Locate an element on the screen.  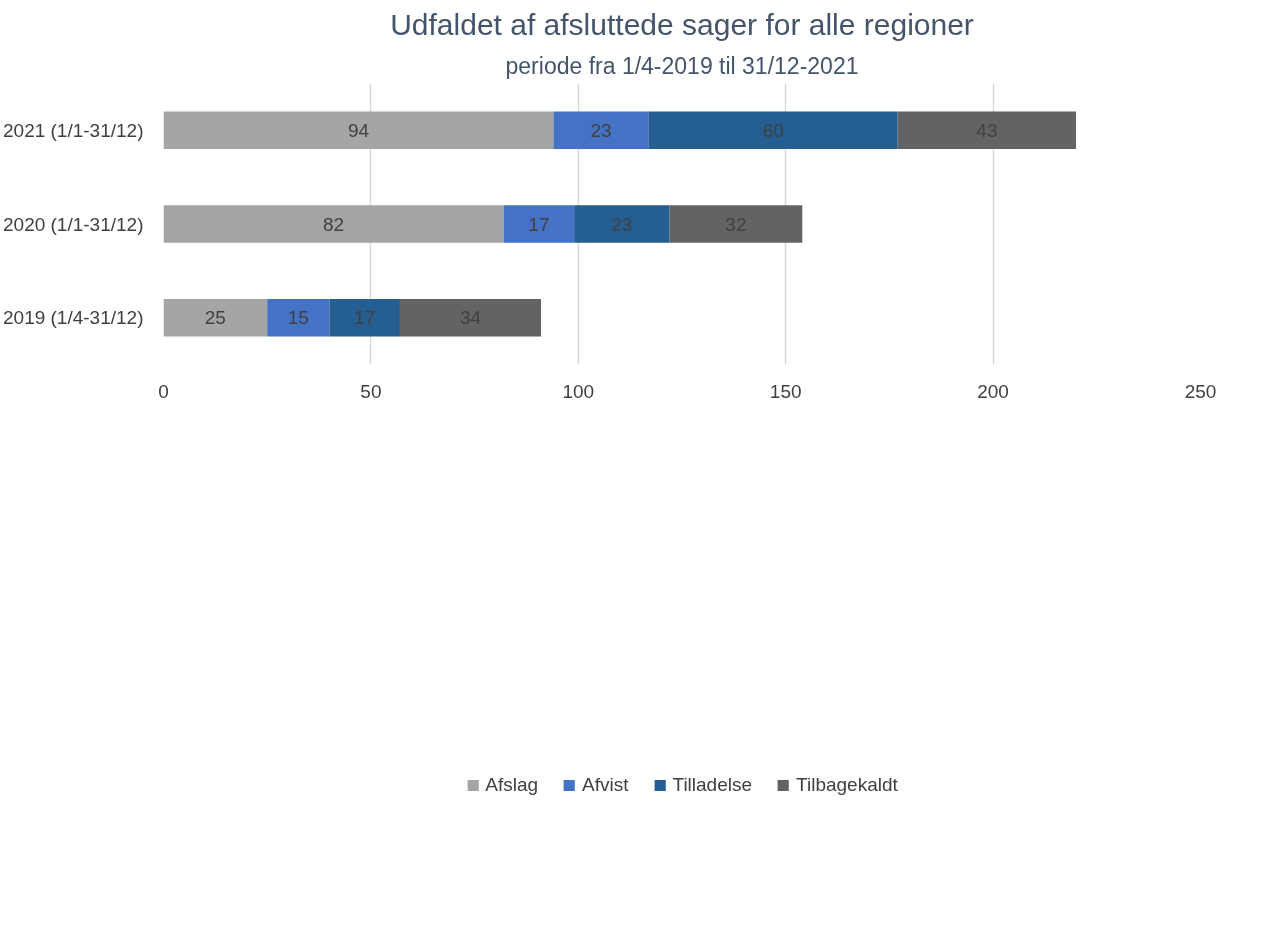
x-tick-label: 50 is located at coordinates (371, 391).